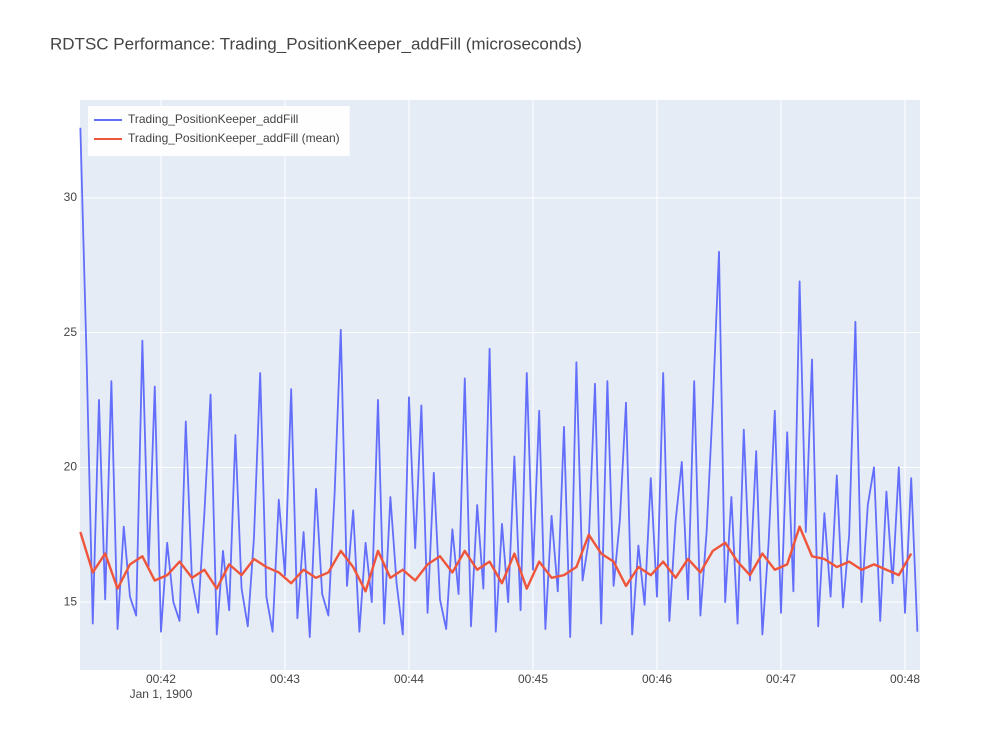  What do you see at coordinates (905, 679) in the screenshot?
I see `x-tick-label: 00:48` at bounding box center [905, 679].